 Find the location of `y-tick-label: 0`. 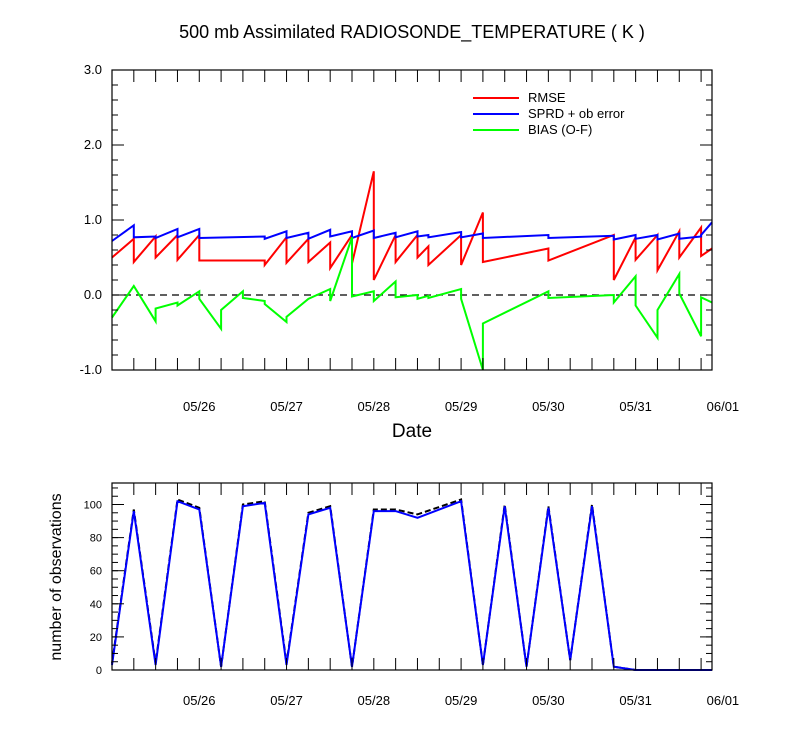

y-tick-label: 0 is located at coordinates (99, 671).